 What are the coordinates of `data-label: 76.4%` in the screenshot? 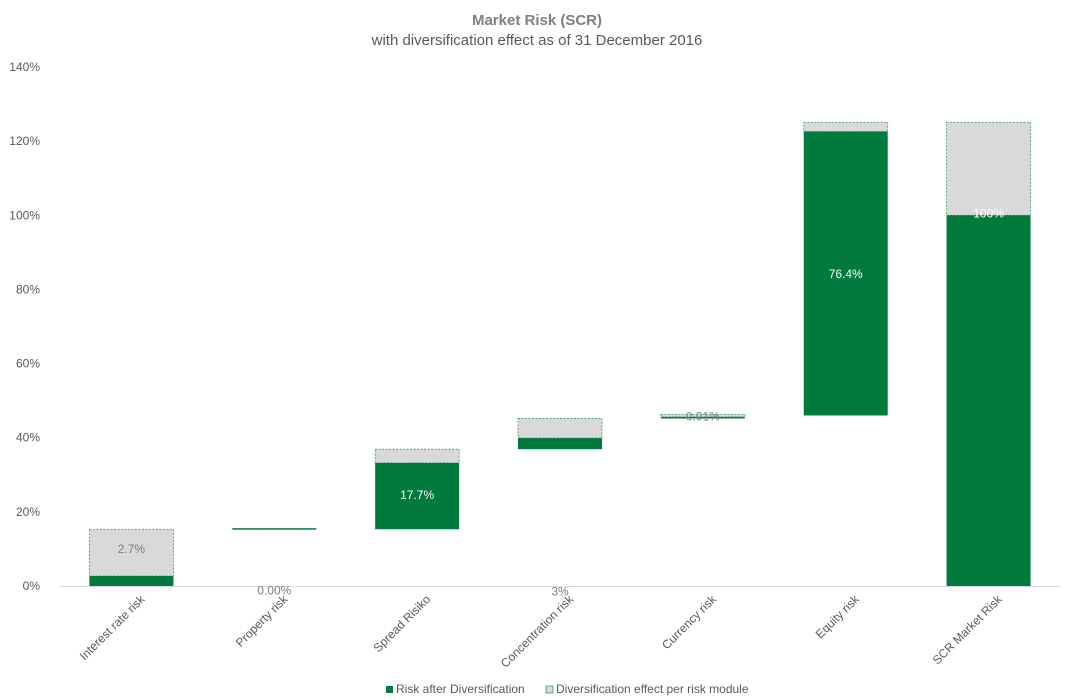 It's located at (846, 274).